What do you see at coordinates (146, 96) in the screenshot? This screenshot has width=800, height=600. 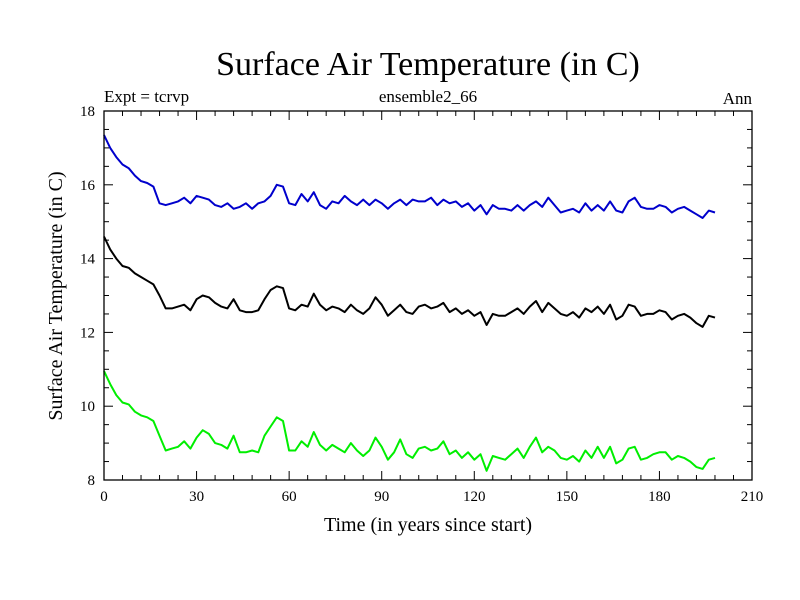 I see `experiment-label: Expt = tcrvp` at bounding box center [146, 96].